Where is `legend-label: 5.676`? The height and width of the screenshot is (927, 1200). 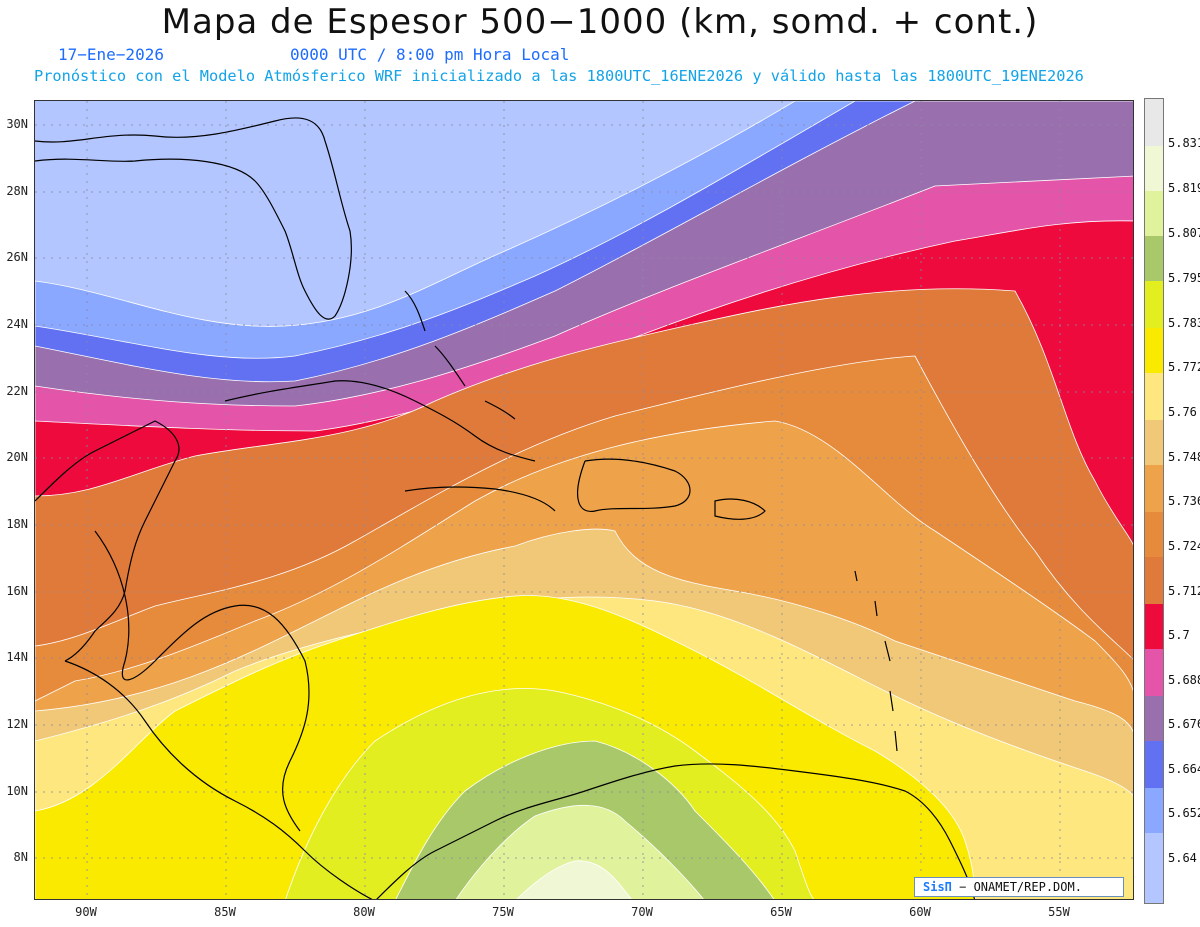
legend-label: 5.676 is located at coordinates (1184, 724).